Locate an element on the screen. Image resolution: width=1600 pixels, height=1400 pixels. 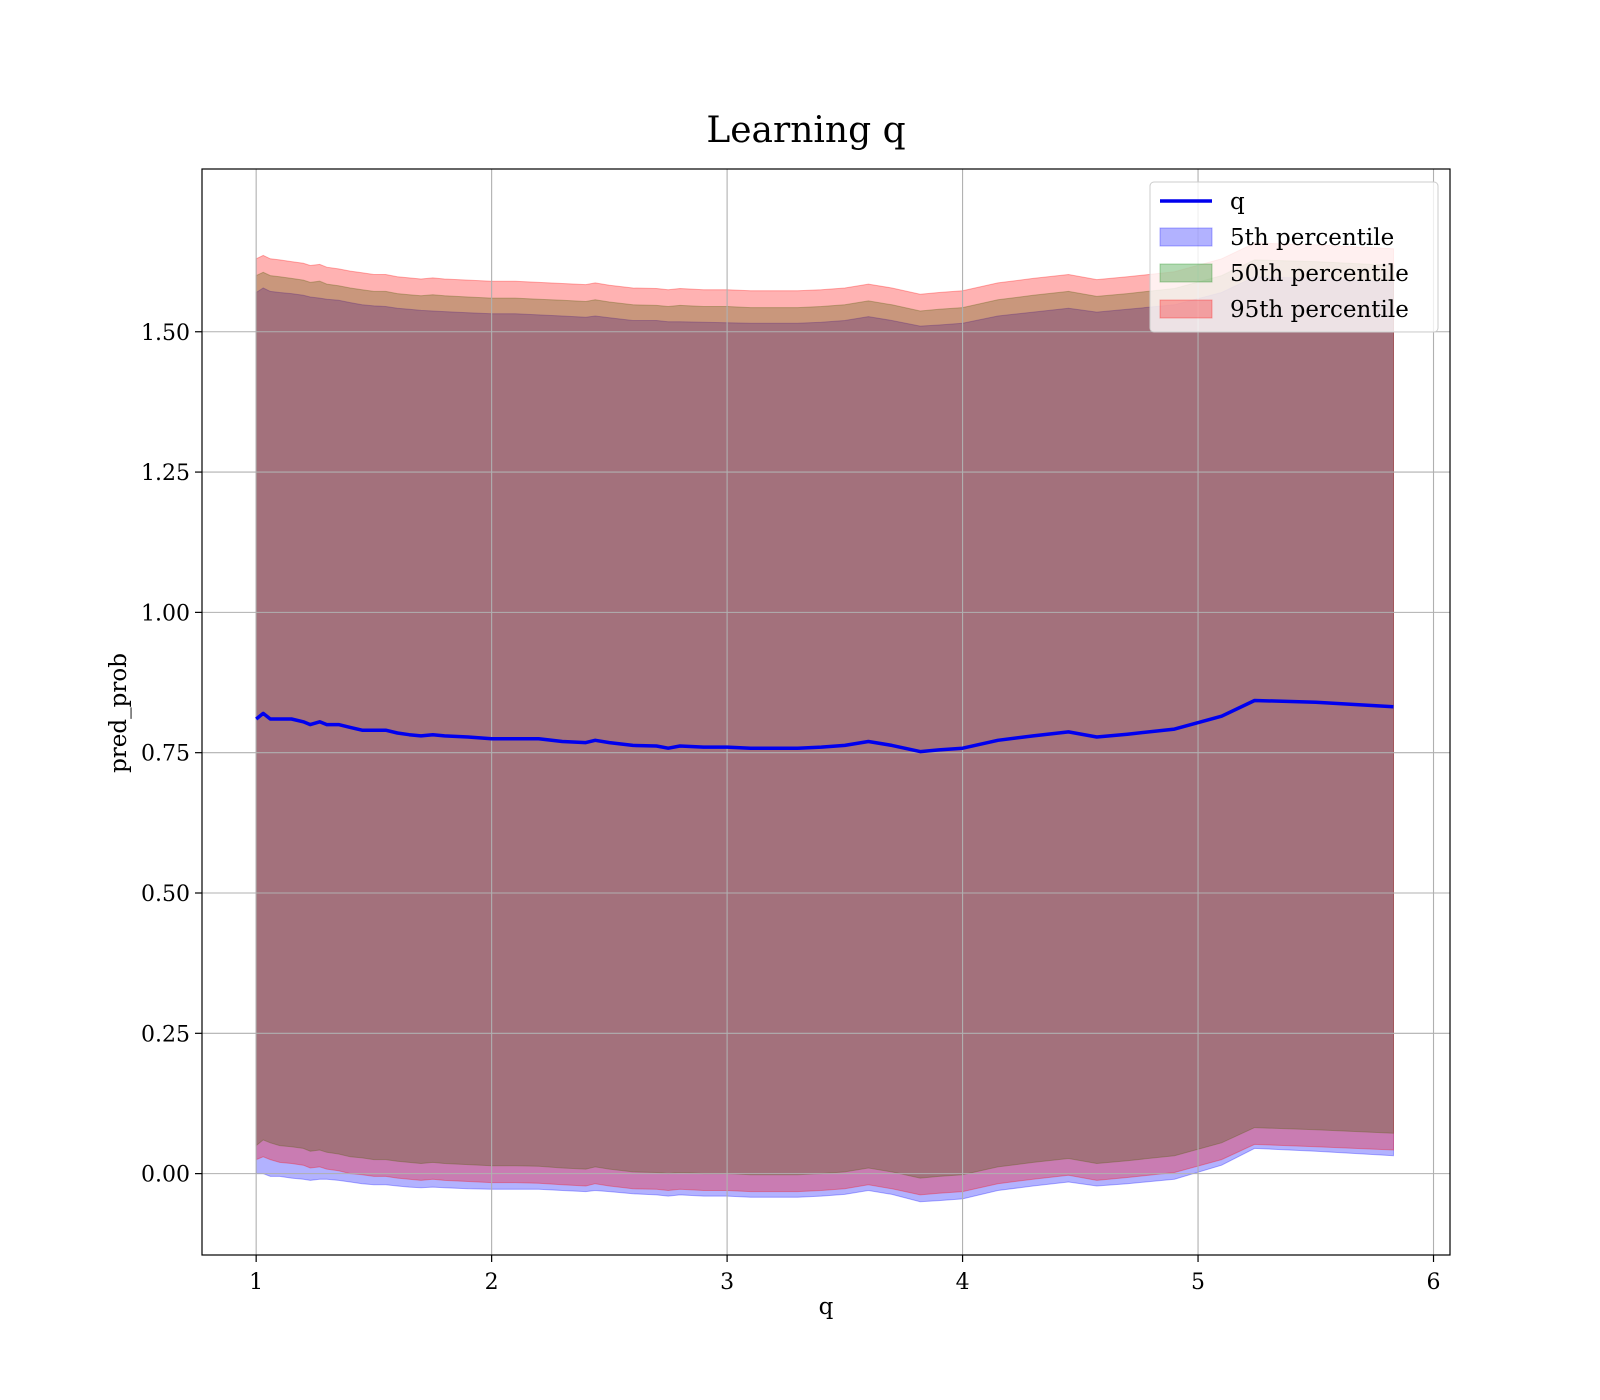
legend-label: 5th percentile is located at coordinates (1312, 238).